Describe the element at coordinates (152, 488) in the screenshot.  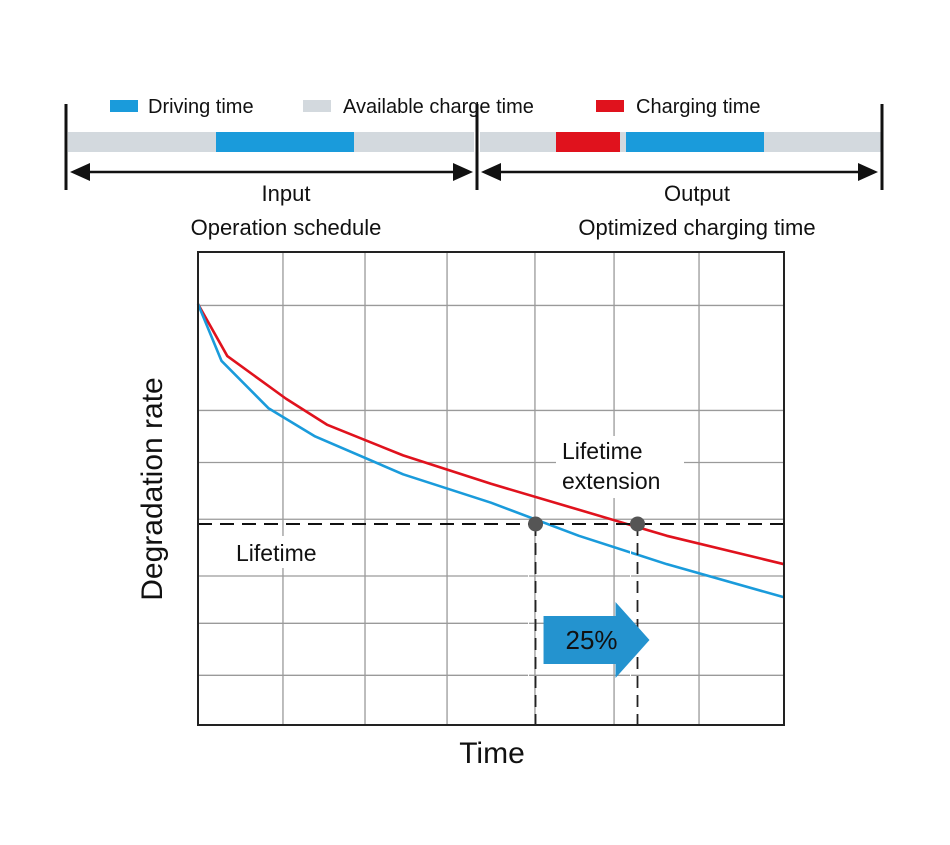
I see `y-axis-label: Degradation rate` at that location.